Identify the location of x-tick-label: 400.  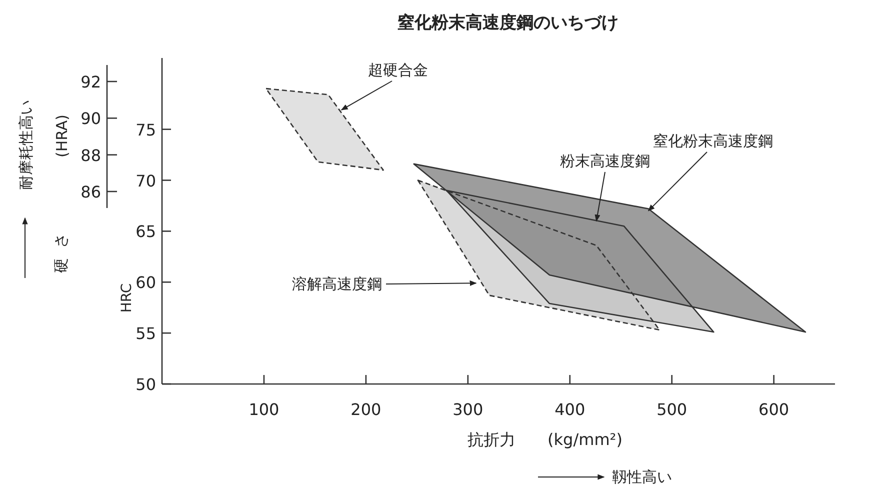
(570, 409).